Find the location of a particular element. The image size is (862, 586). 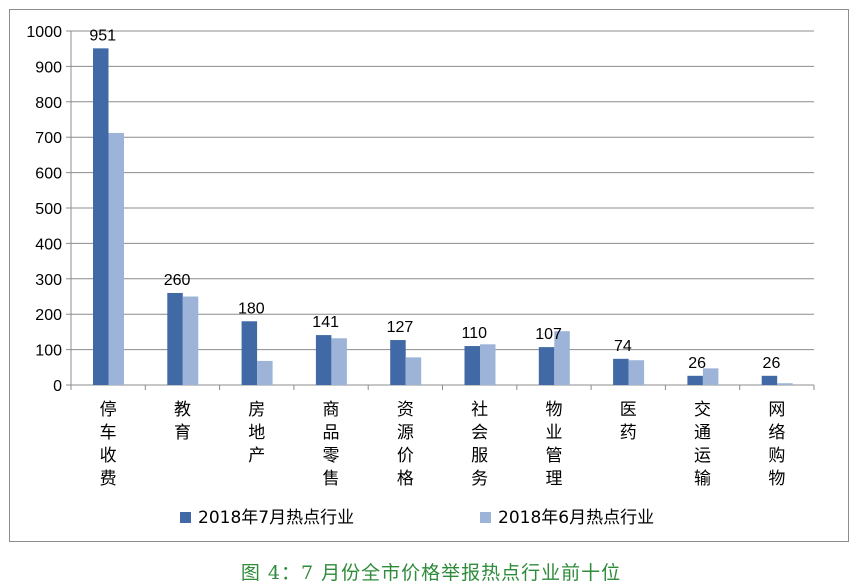

x-category-label: 资源价格 is located at coordinates (405, 444).